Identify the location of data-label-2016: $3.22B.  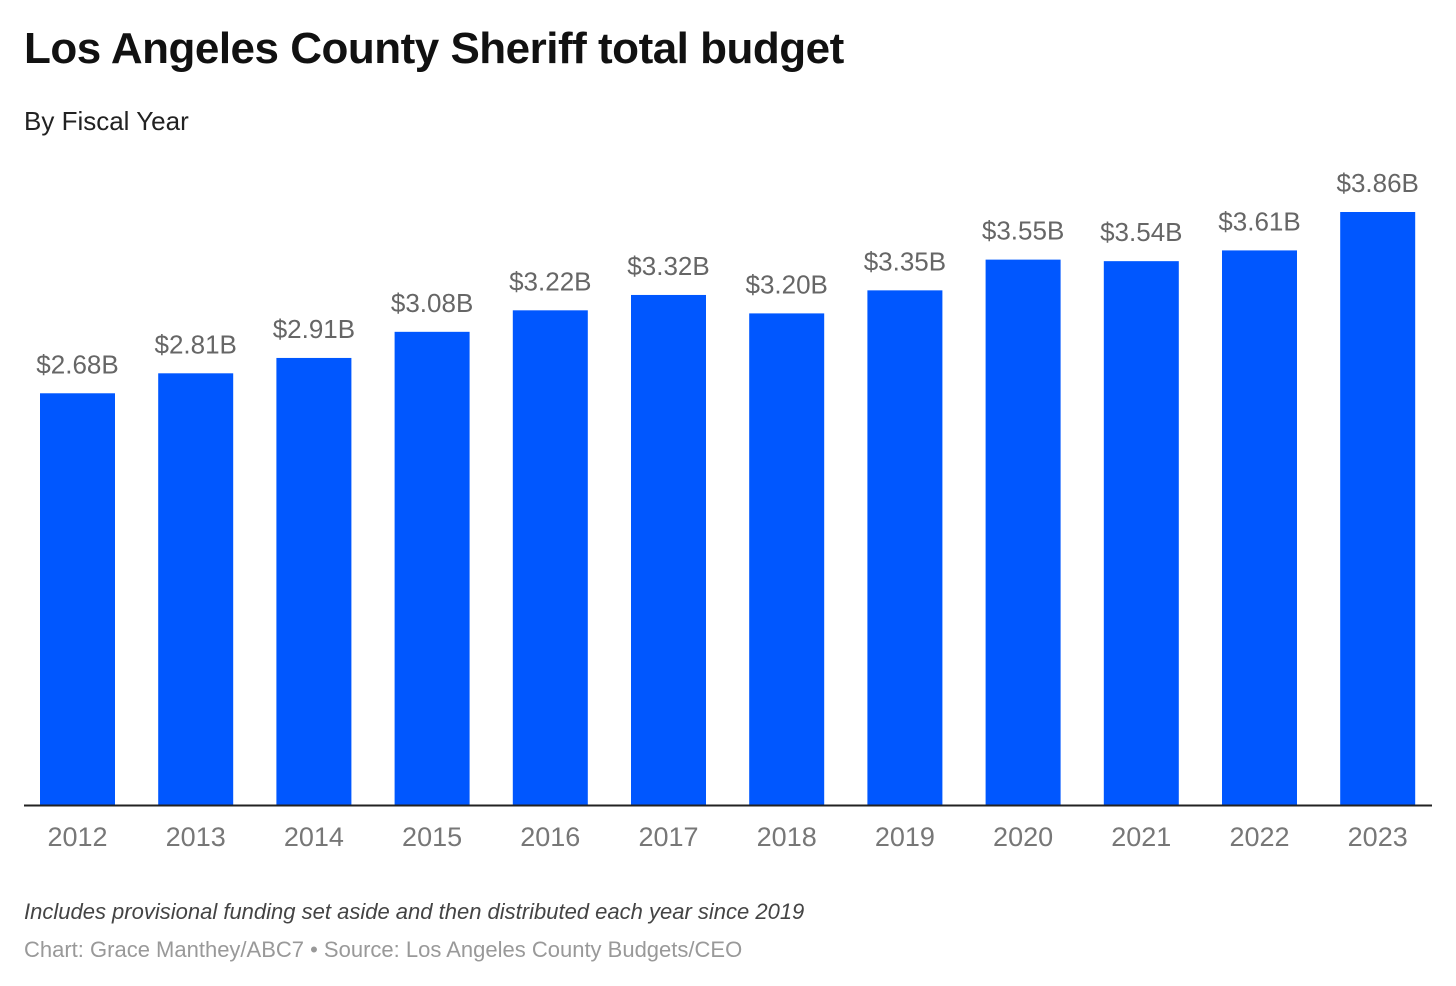
(550, 281).